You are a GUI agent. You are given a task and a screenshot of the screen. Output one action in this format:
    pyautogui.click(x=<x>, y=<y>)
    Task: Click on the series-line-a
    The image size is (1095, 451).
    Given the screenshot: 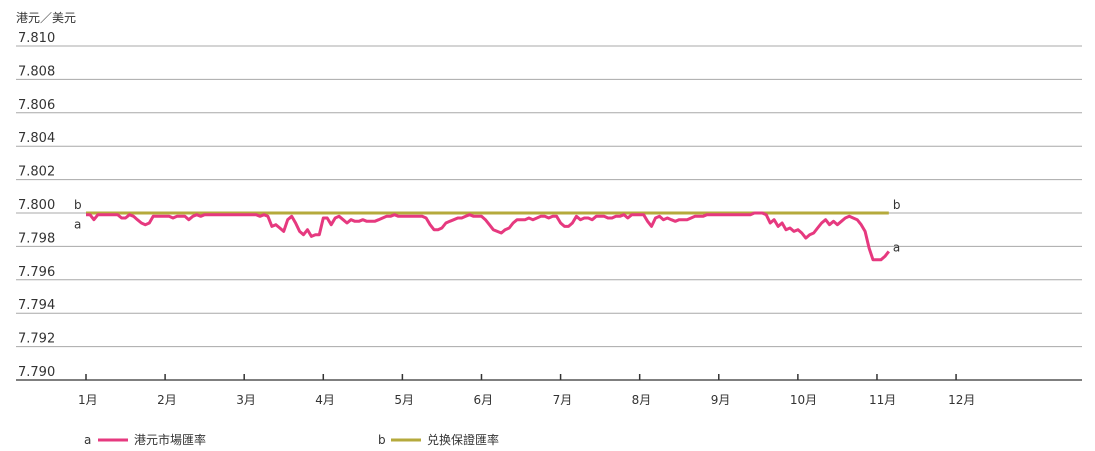 What is the action you would take?
    pyautogui.click(x=488, y=236)
    